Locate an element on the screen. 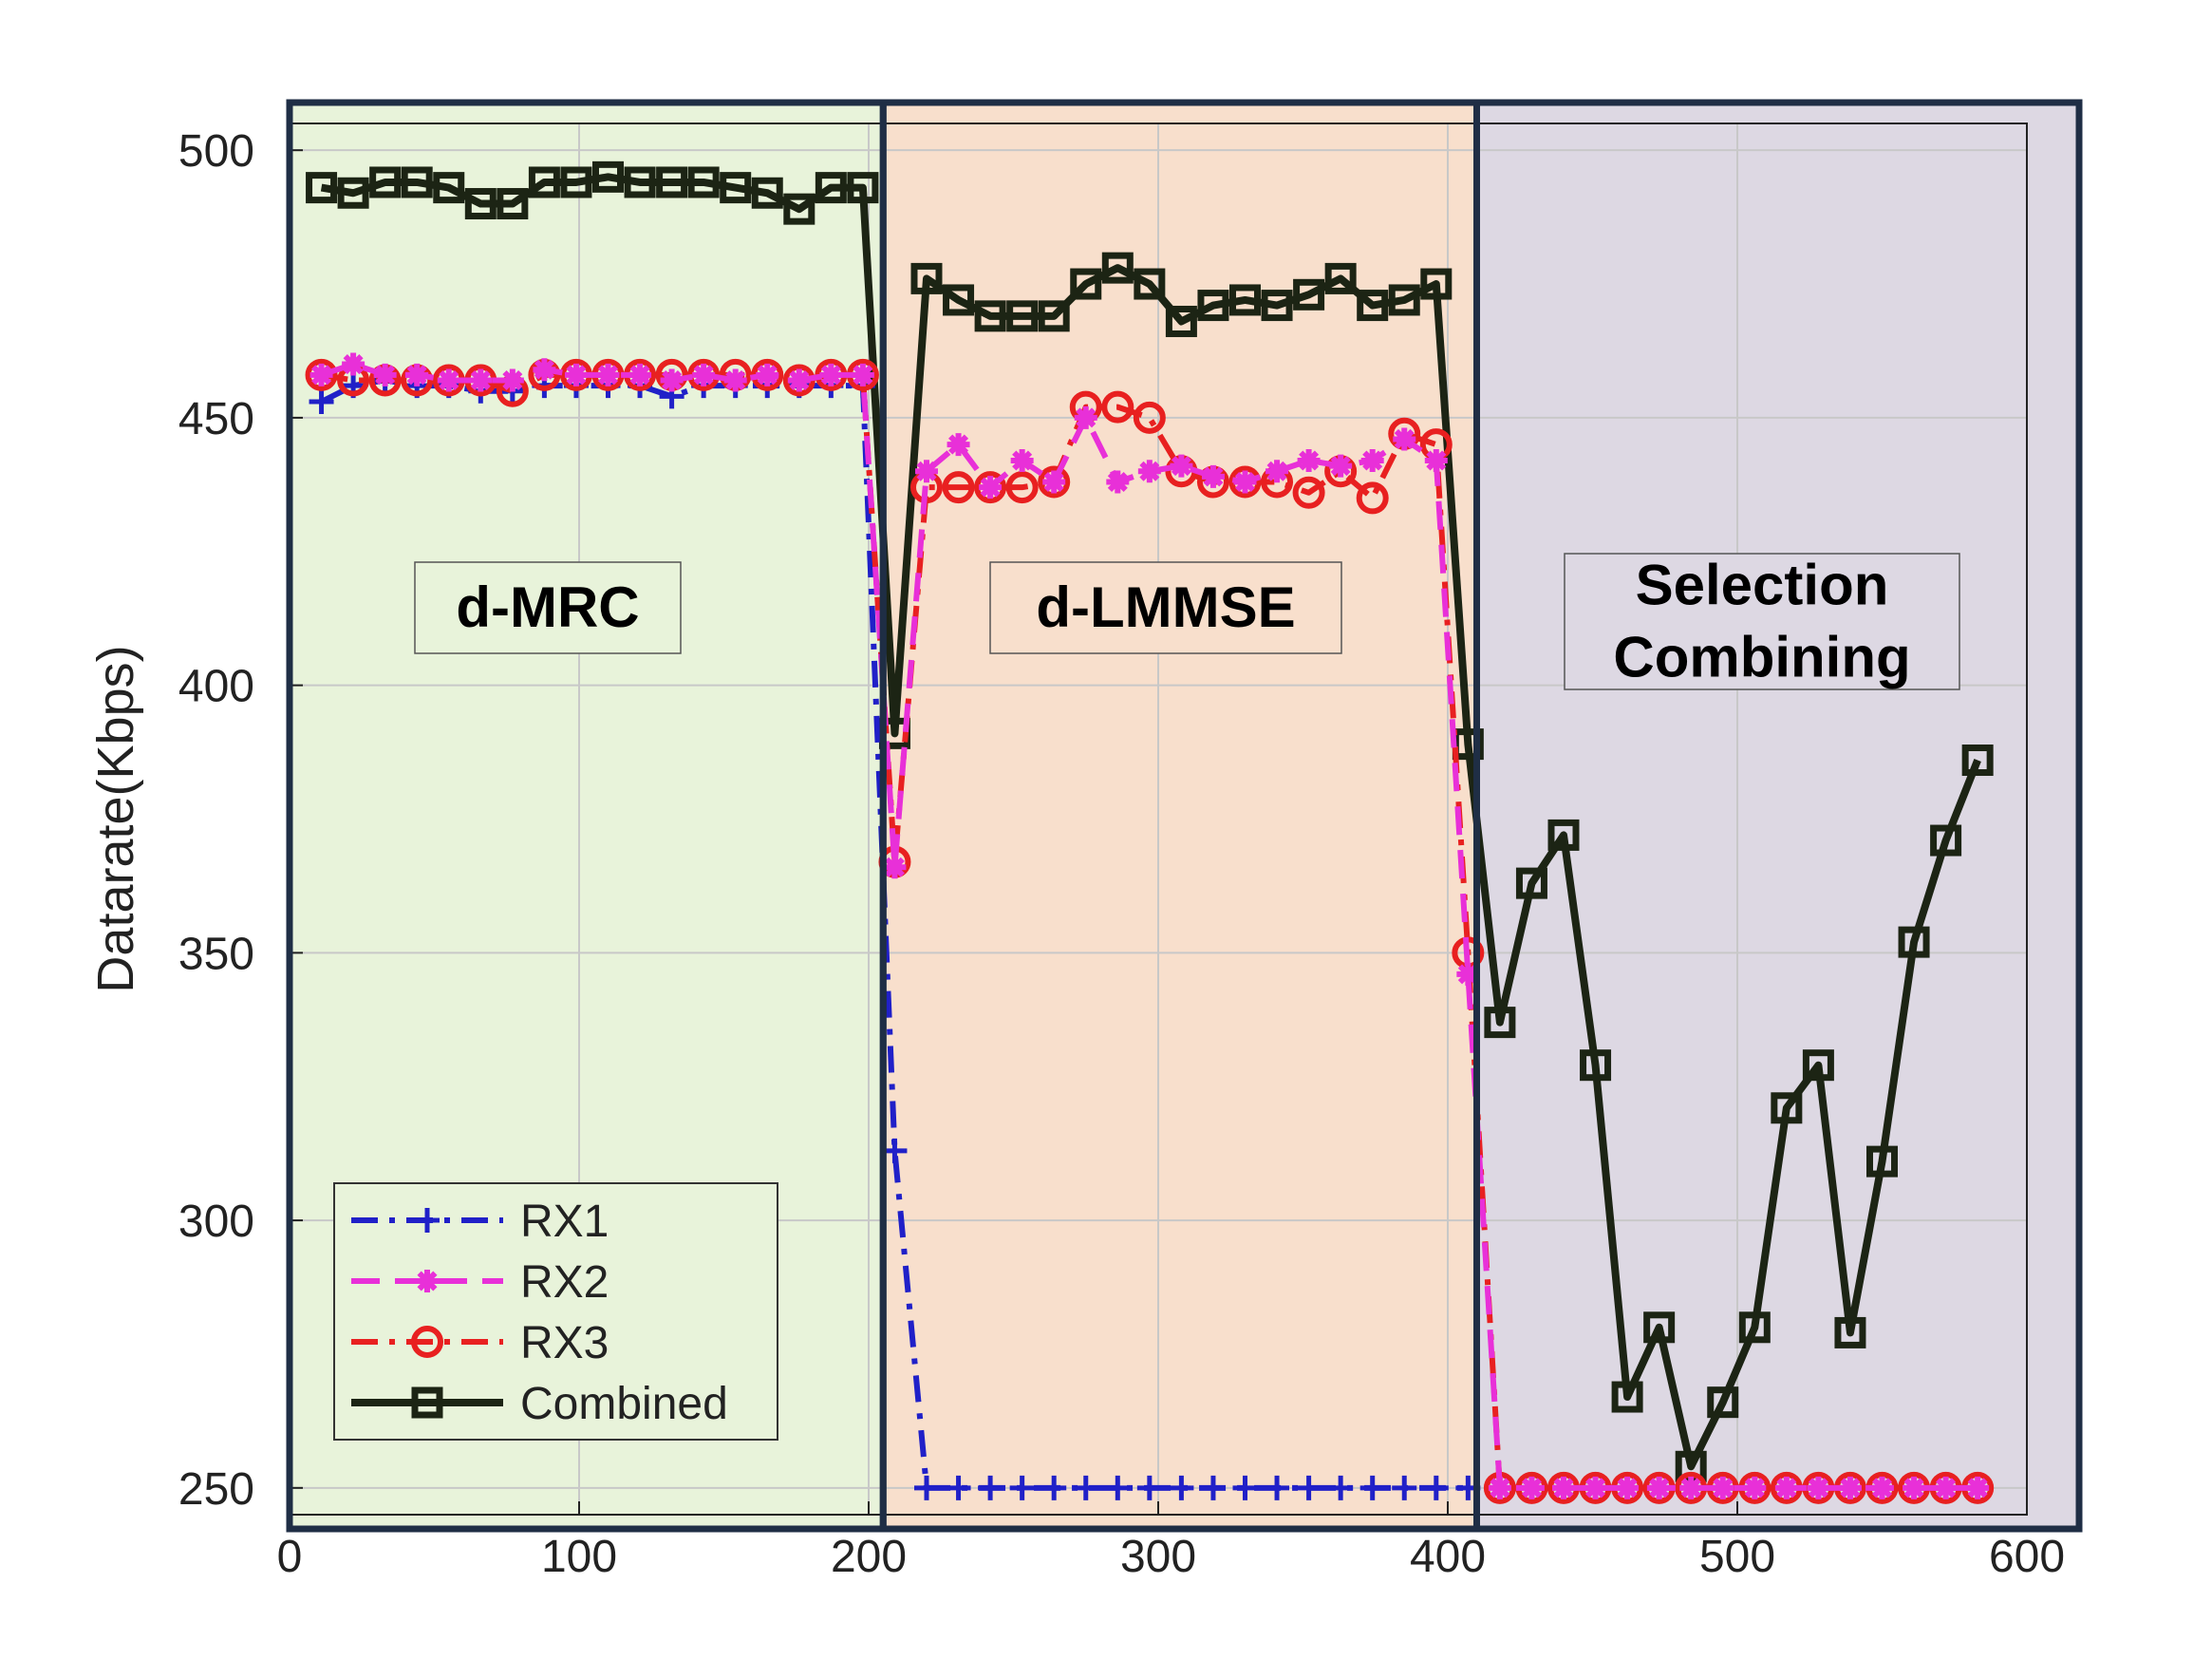 This screenshot has height=1659, width=2212. legend-entry-combined: Combined is located at coordinates (539, 1404).